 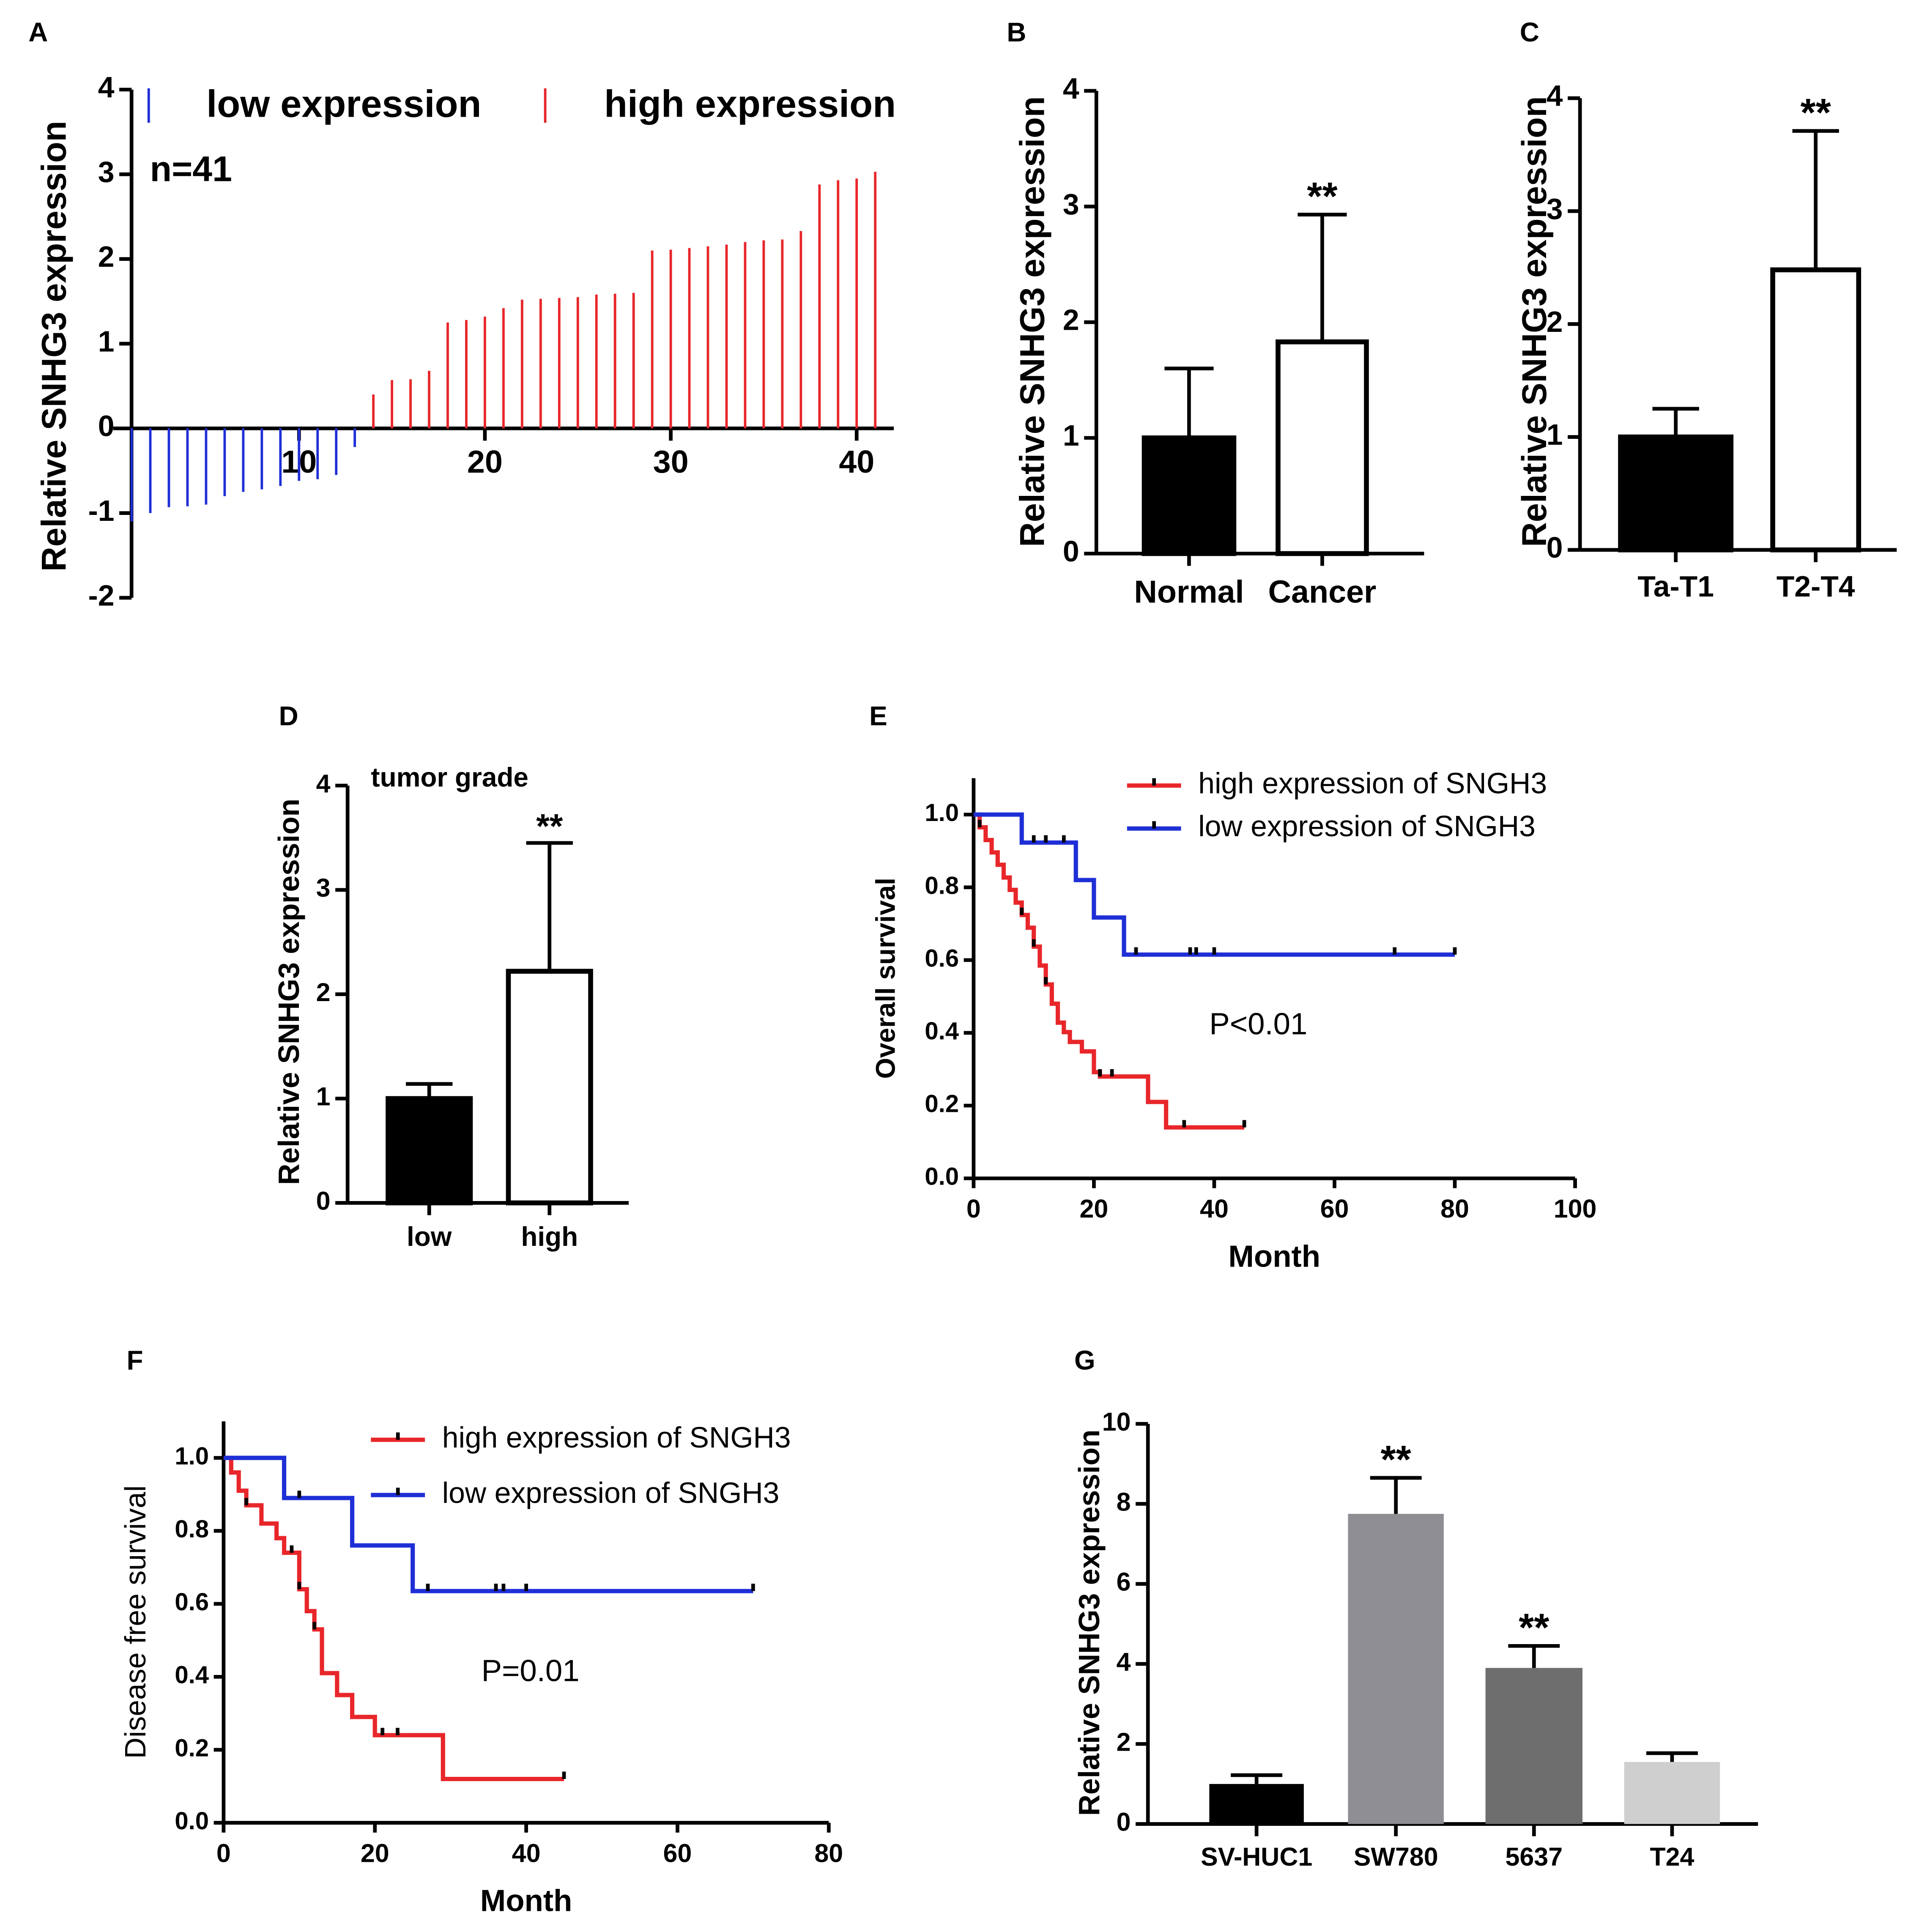 What do you see at coordinates (1816, 586) in the screenshot?
I see `x-category-label: T2-T4` at bounding box center [1816, 586].